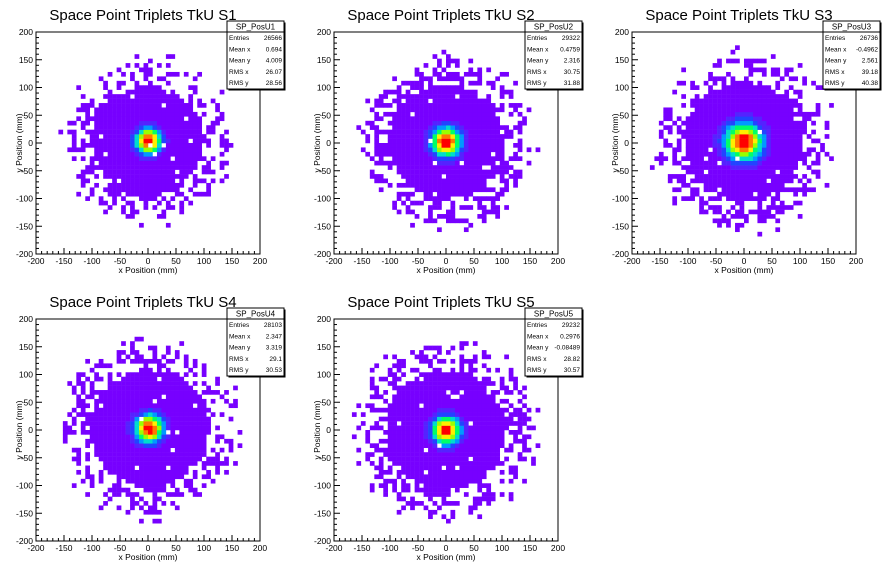  Describe the element at coordinates (743, 270) in the screenshot. I see `x-axis-label: x Position (mm)` at that location.